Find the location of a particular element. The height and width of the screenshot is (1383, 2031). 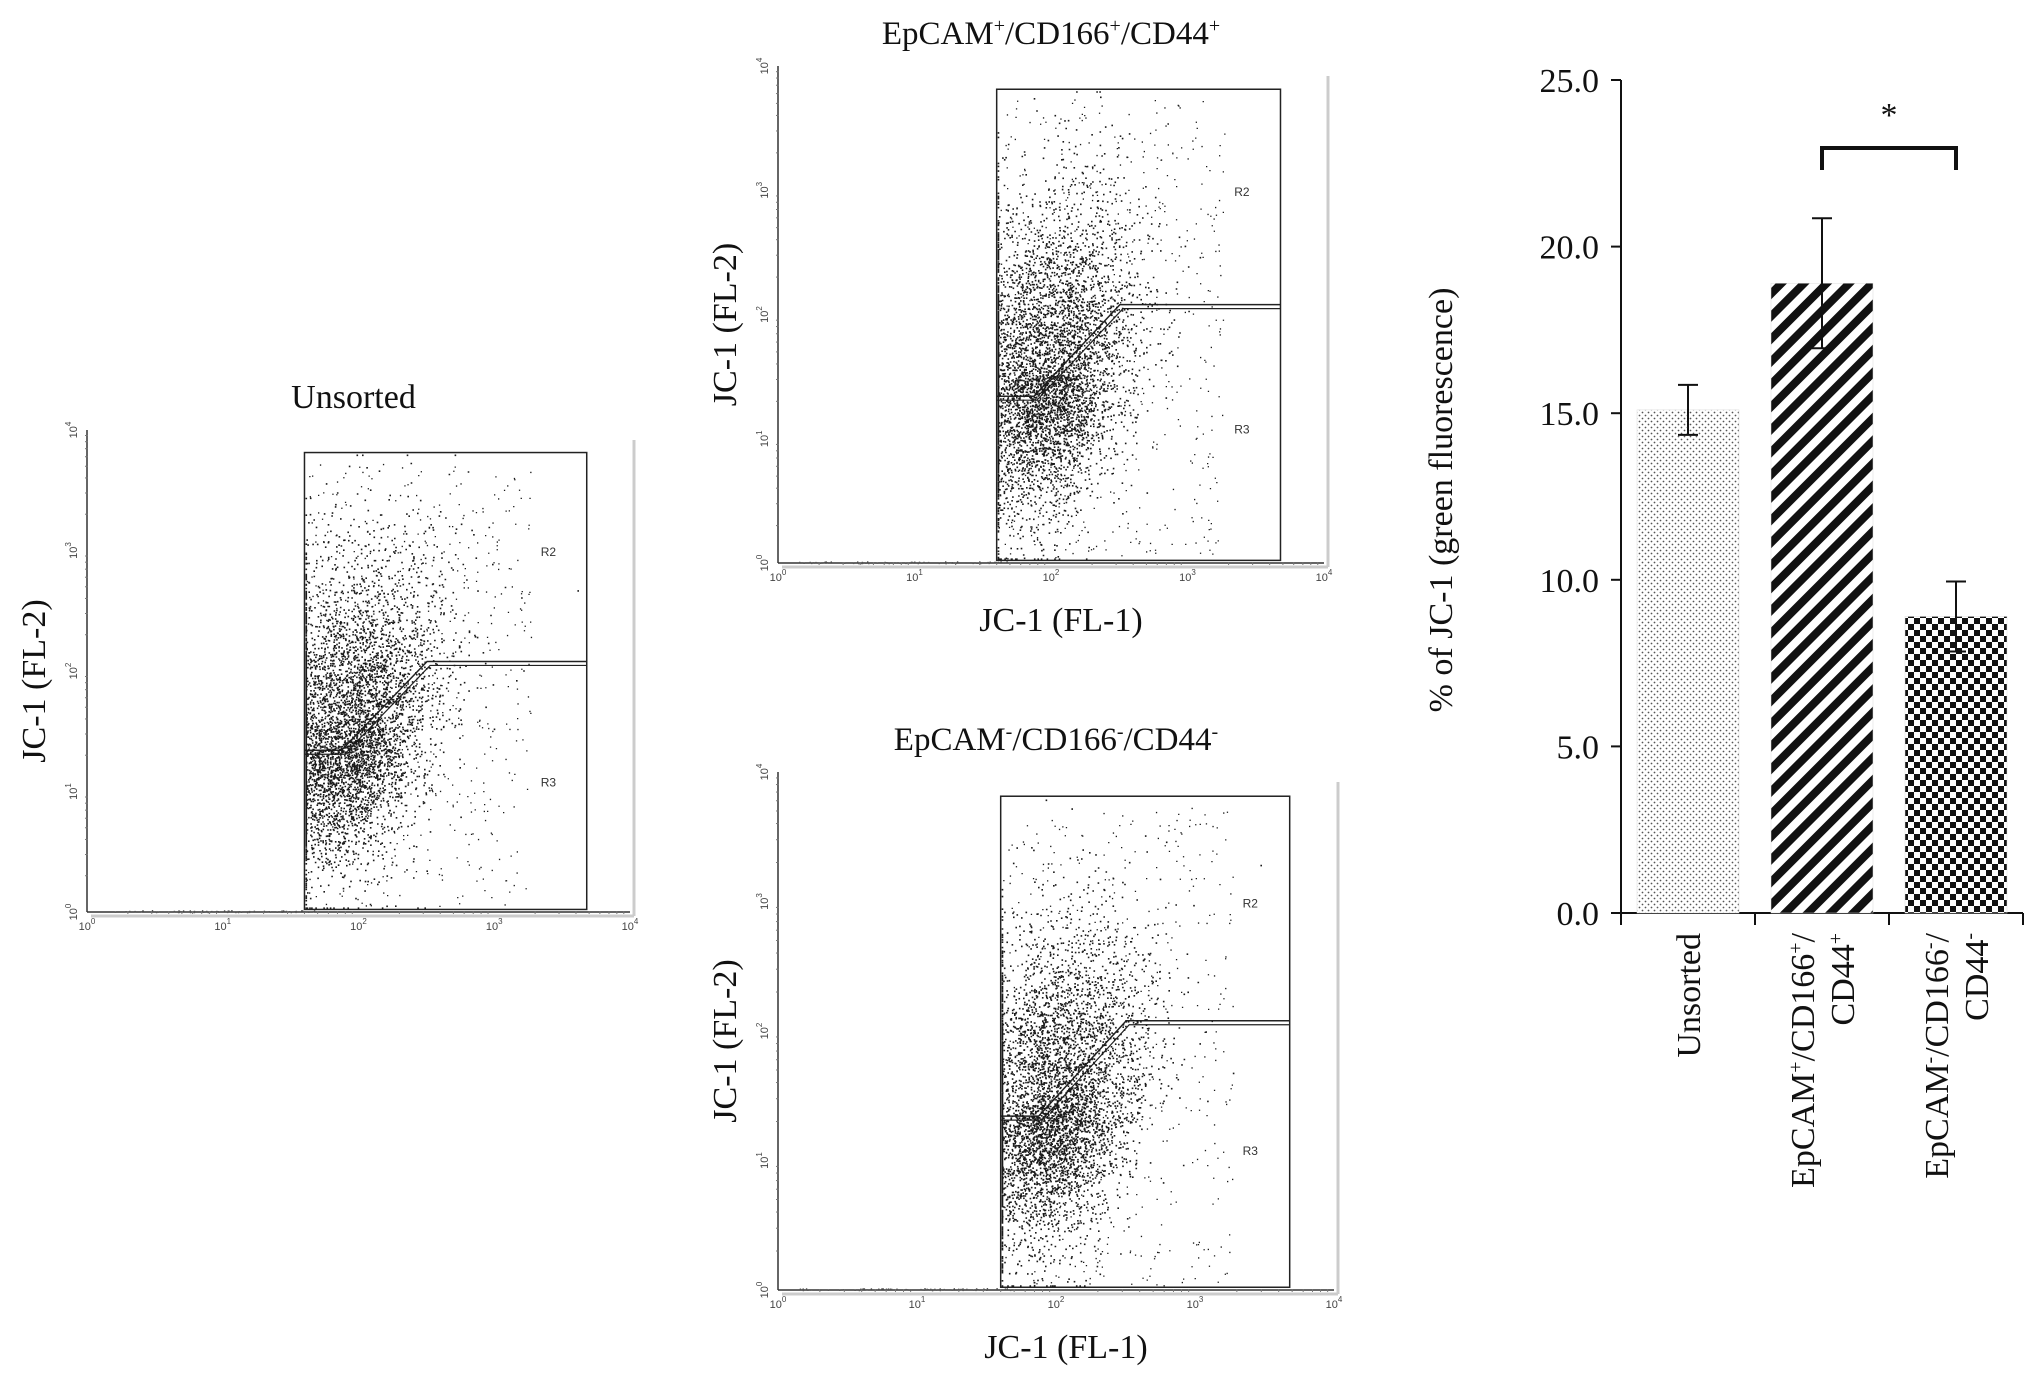

bar-y-tick-label: 0.0 is located at coordinates (1578, 914).